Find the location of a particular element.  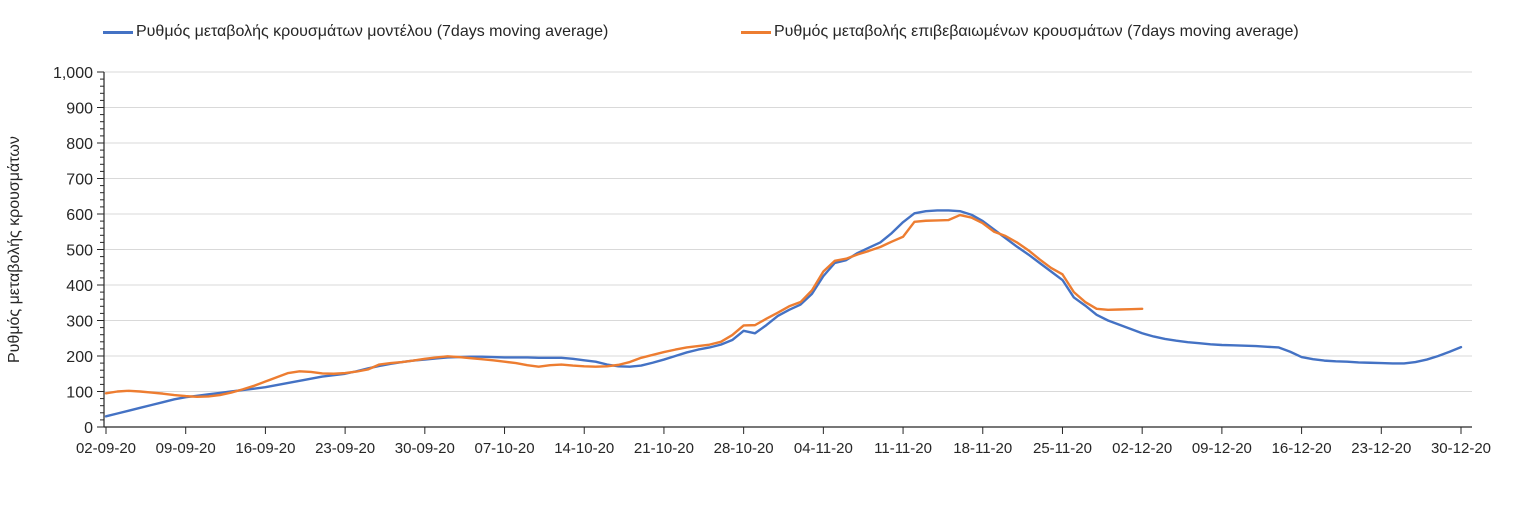

x-tick-label: 11-11-20 is located at coordinates (903, 448).